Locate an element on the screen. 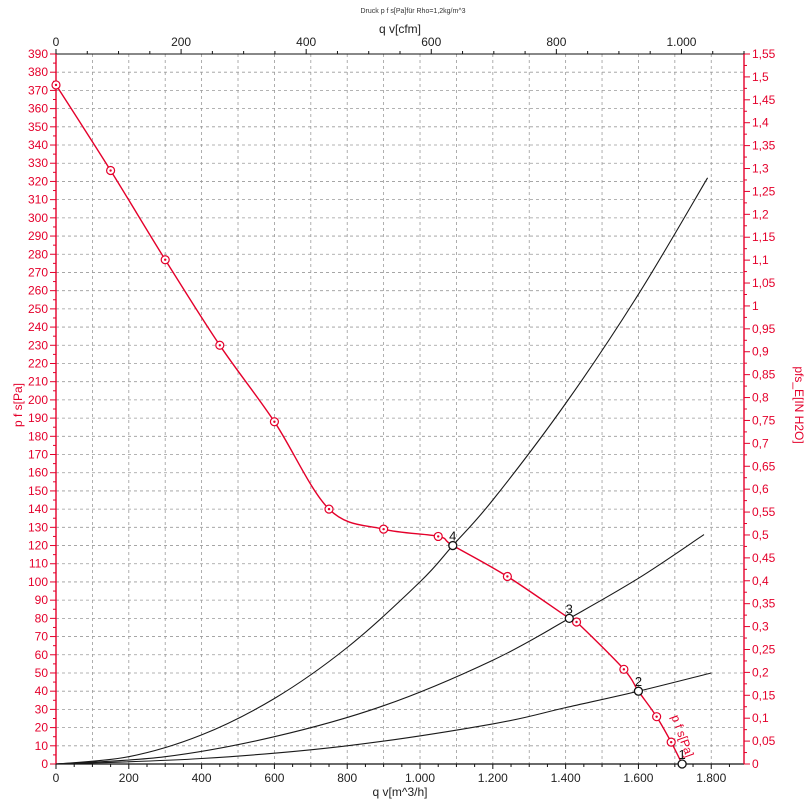  left-tick-label: 210 is located at coordinates (38, 382).